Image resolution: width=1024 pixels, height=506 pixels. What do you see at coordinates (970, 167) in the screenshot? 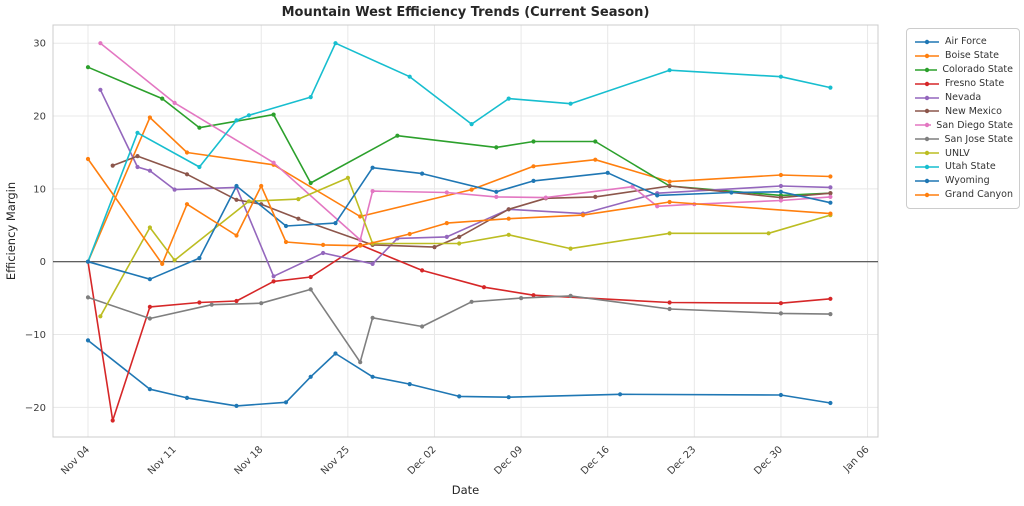
I see `legend-label: Utah State` at bounding box center [970, 167].